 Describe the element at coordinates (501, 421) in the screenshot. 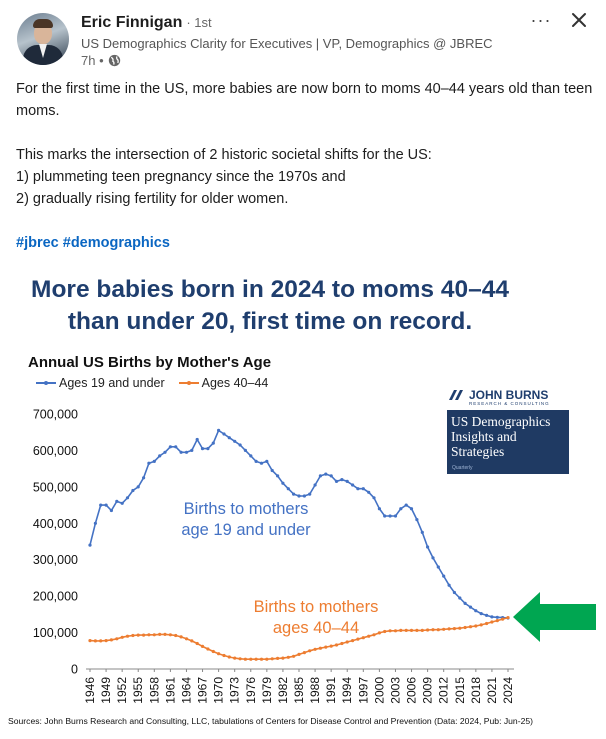

I see `report-title-line: US Demographics` at that location.